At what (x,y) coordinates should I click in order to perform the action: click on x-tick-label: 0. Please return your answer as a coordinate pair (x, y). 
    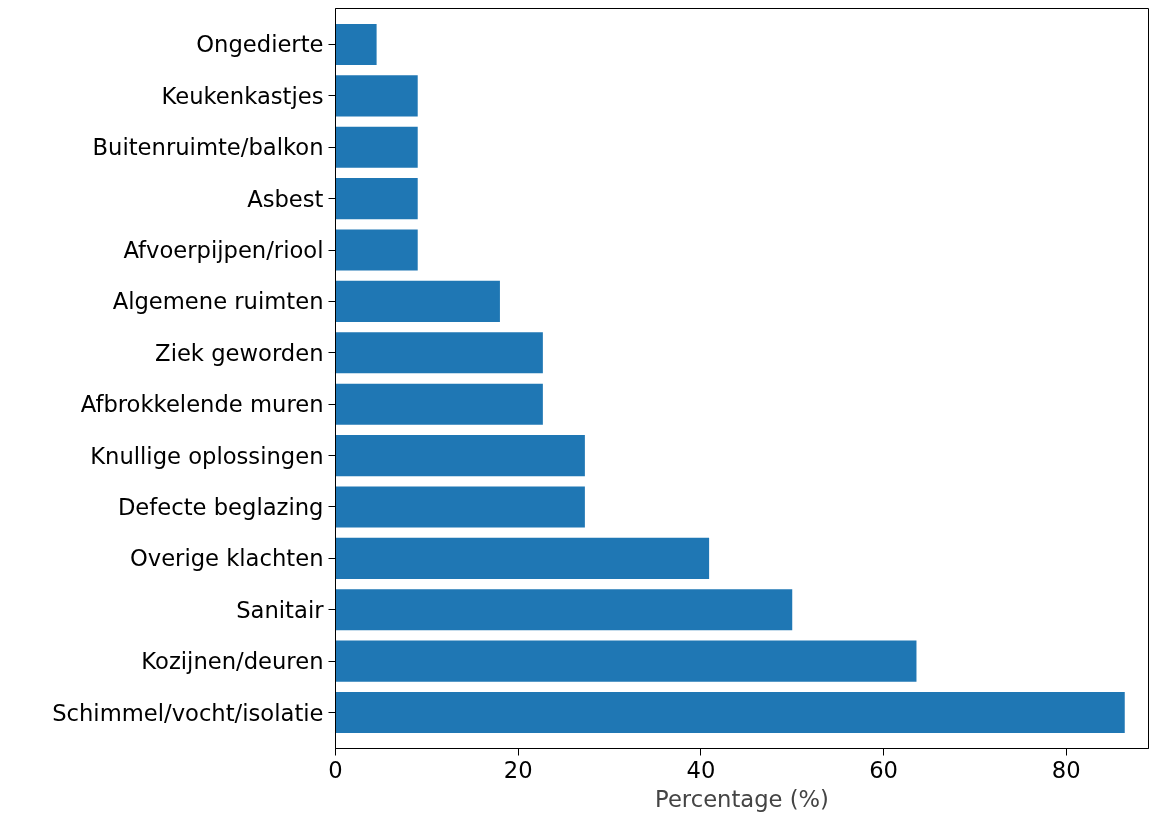
    Looking at the image, I should click on (335, 769).